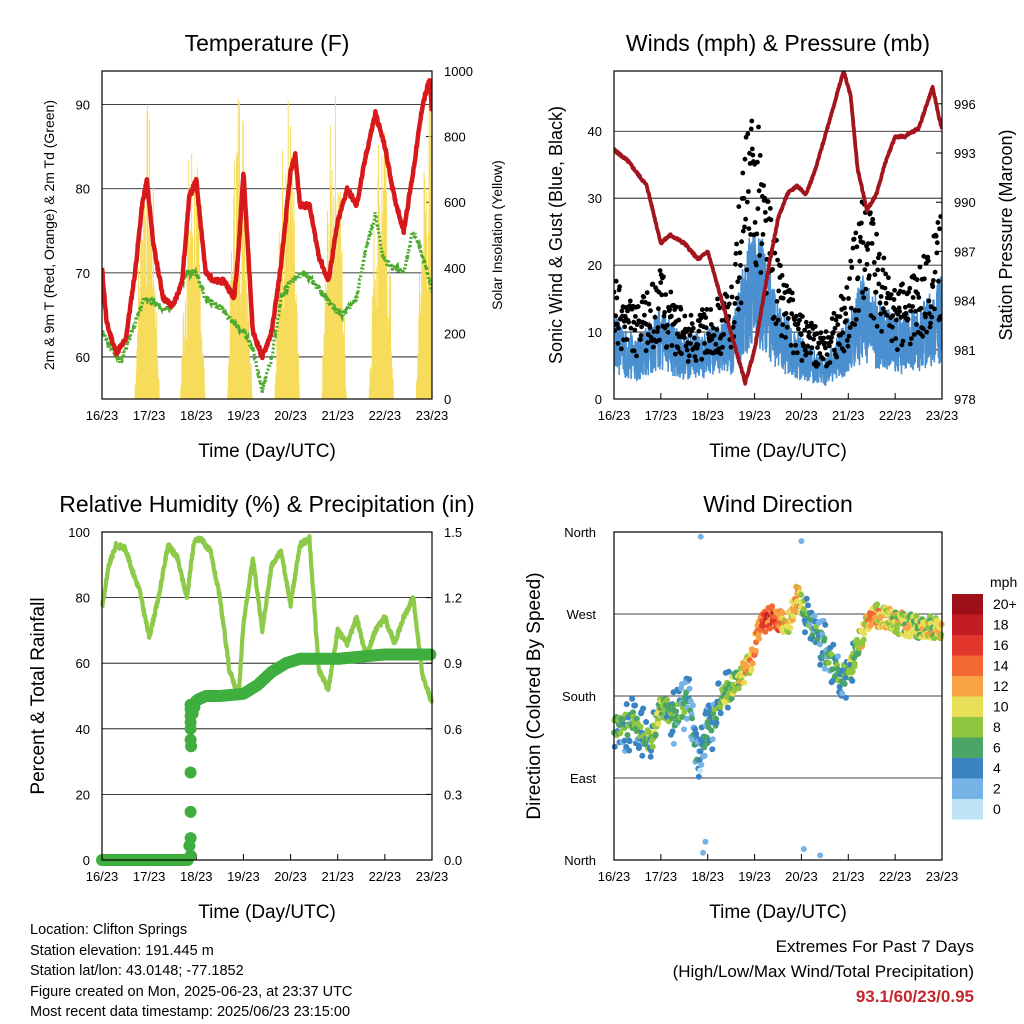 This screenshot has height=1024, width=1024. I want to click on extremes-title: Extremes For Past 7 Days, so click(874, 946).